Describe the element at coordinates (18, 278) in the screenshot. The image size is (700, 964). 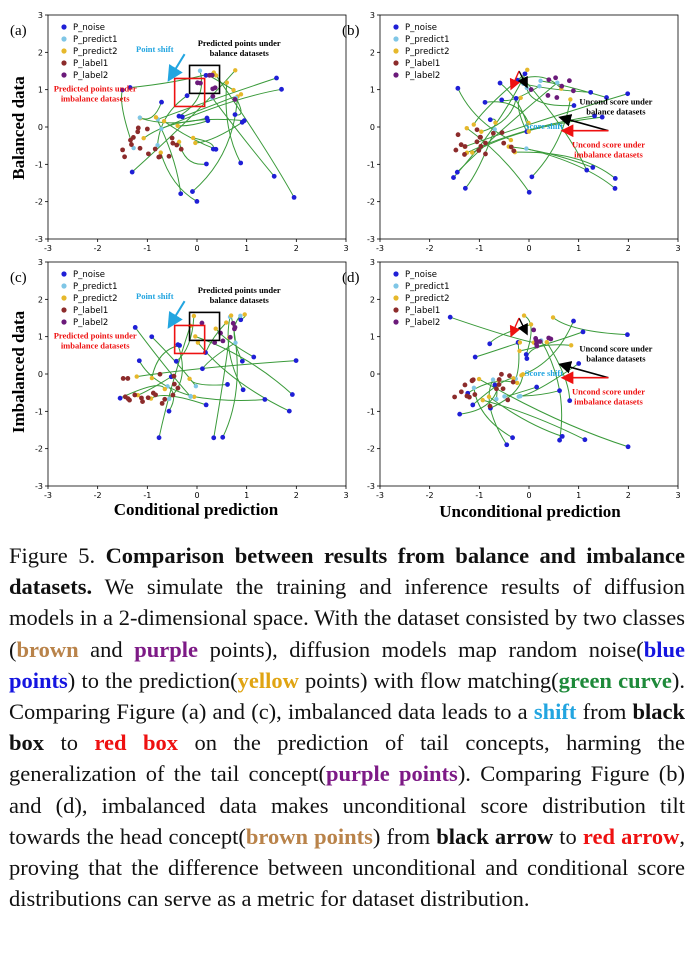
I see `panel-letter: (c)` at that location.